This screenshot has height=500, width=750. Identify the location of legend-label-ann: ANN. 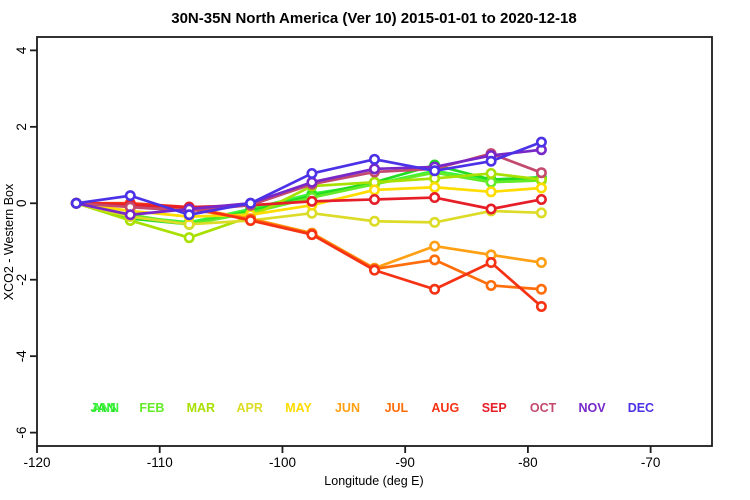
(105, 408).